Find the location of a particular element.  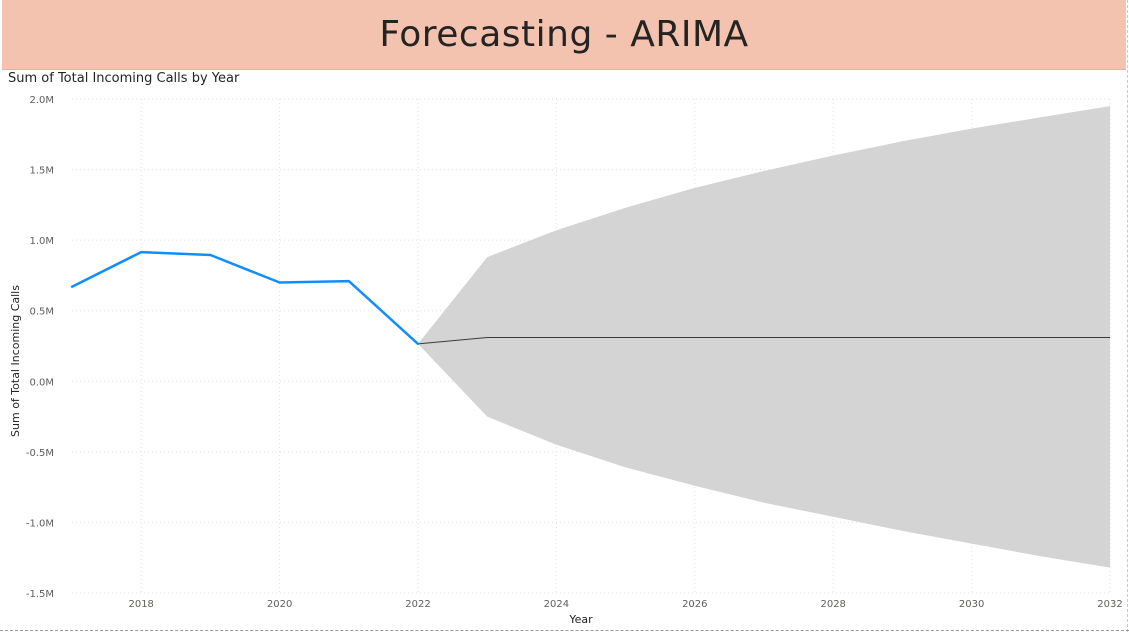

y-tick-label: 2.0M is located at coordinates (41, 100).